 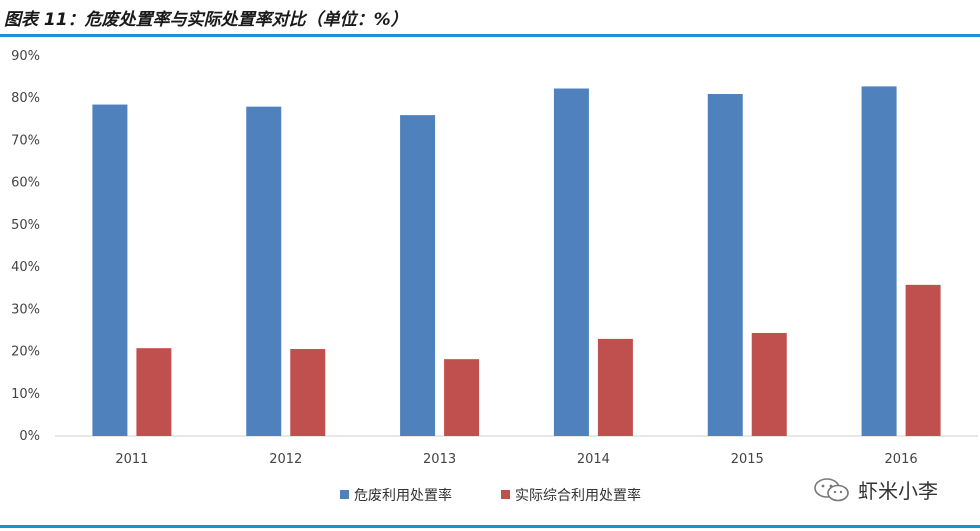 What do you see at coordinates (403, 495) in the screenshot?
I see `legend-label: 危废利用处置率` at bounding box center [403, 495].